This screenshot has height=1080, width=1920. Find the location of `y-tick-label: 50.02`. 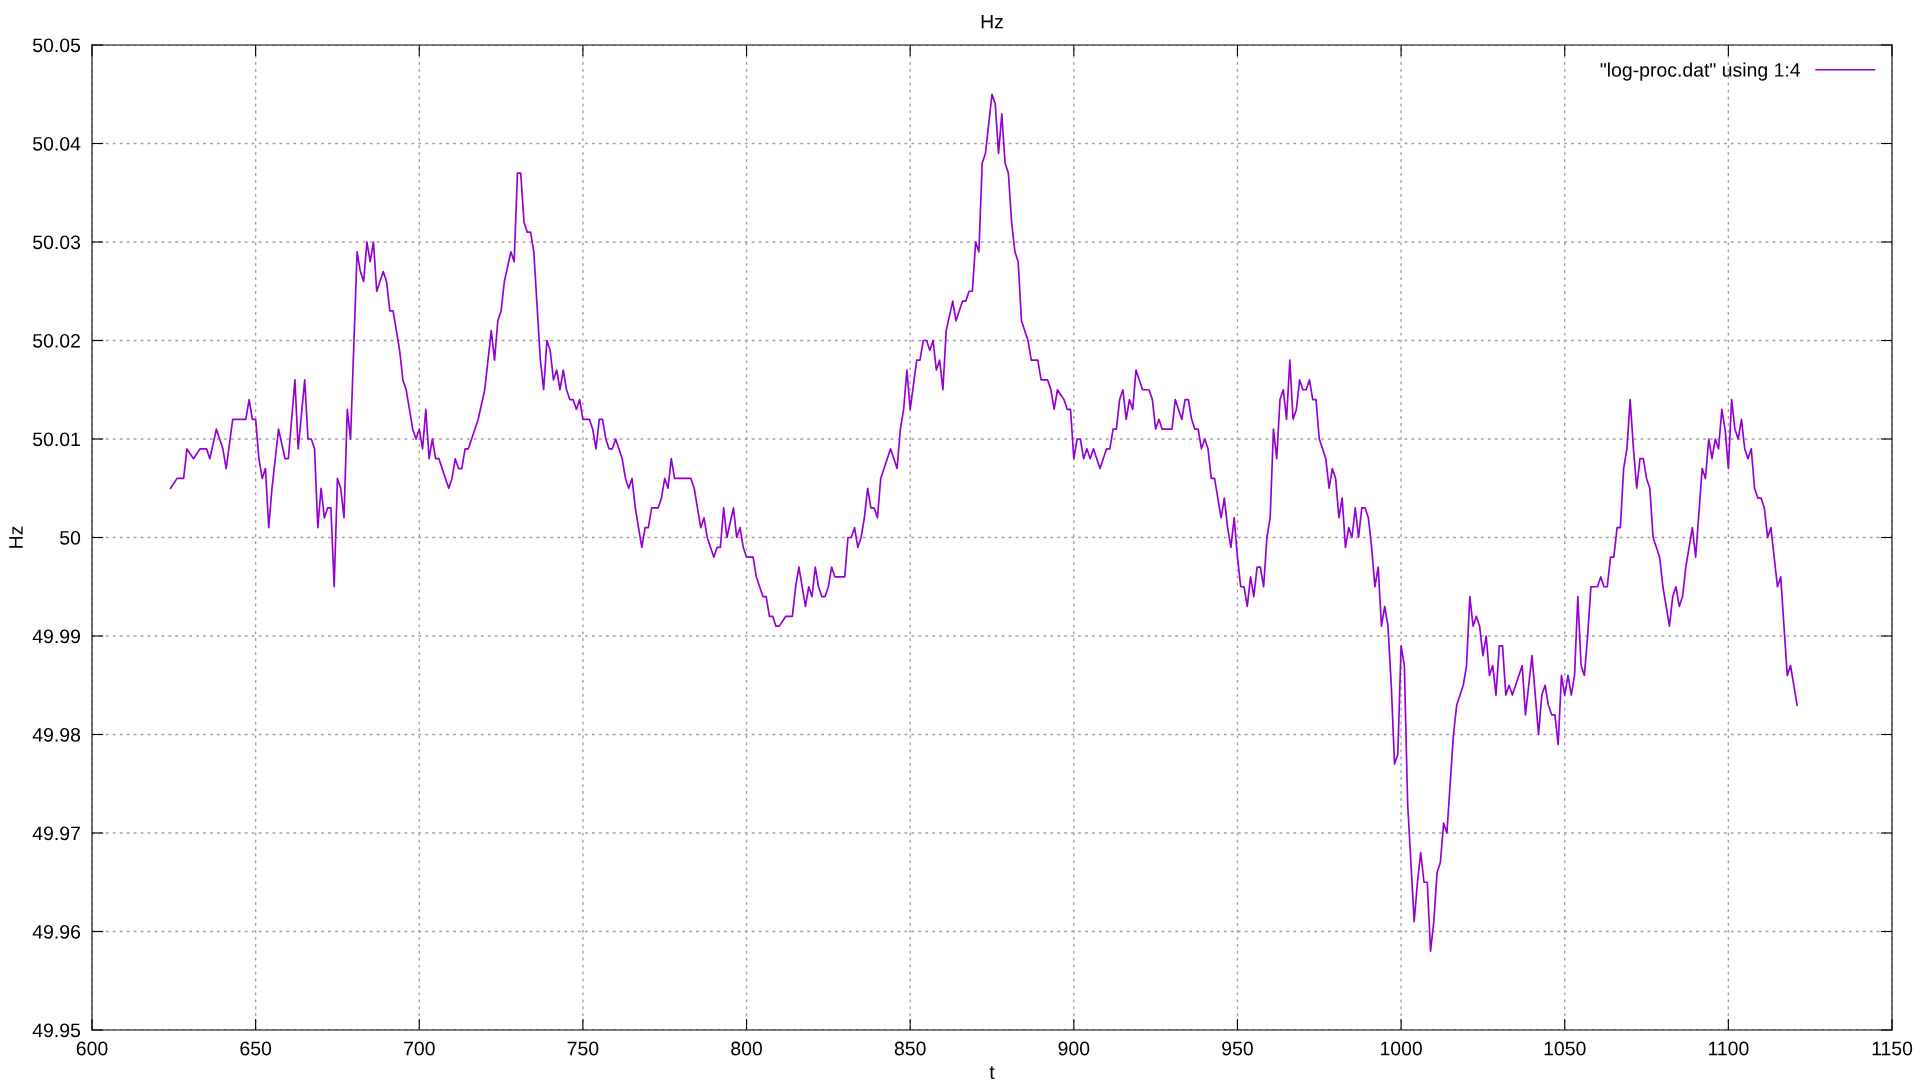

y-tick-label: 50.02 is located at coordinates (56, 340).